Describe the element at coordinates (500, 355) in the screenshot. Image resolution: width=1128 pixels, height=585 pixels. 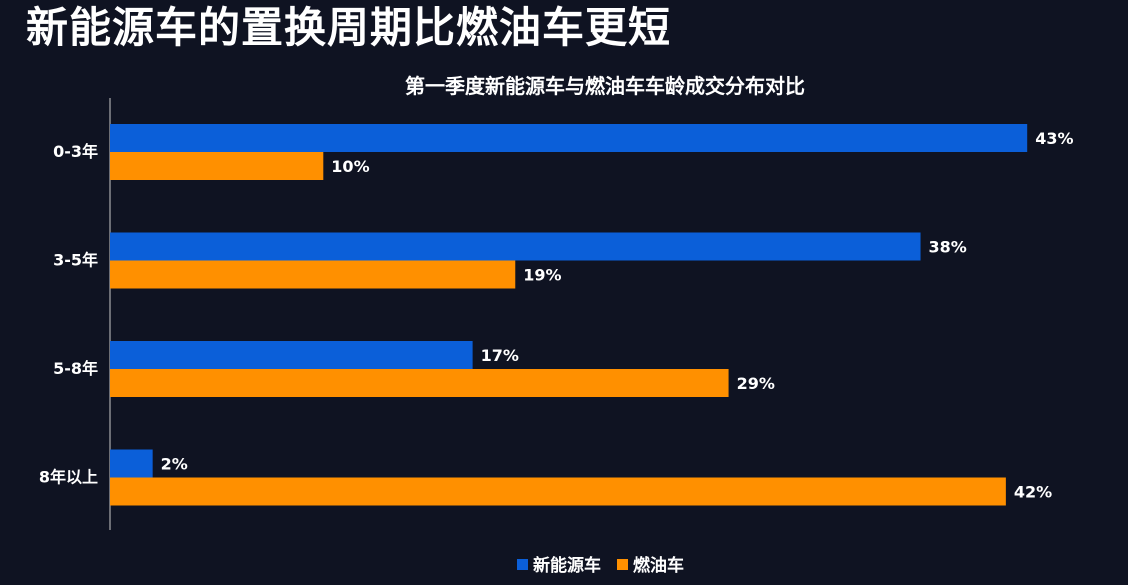
I see `data-label: 17%` at that location.